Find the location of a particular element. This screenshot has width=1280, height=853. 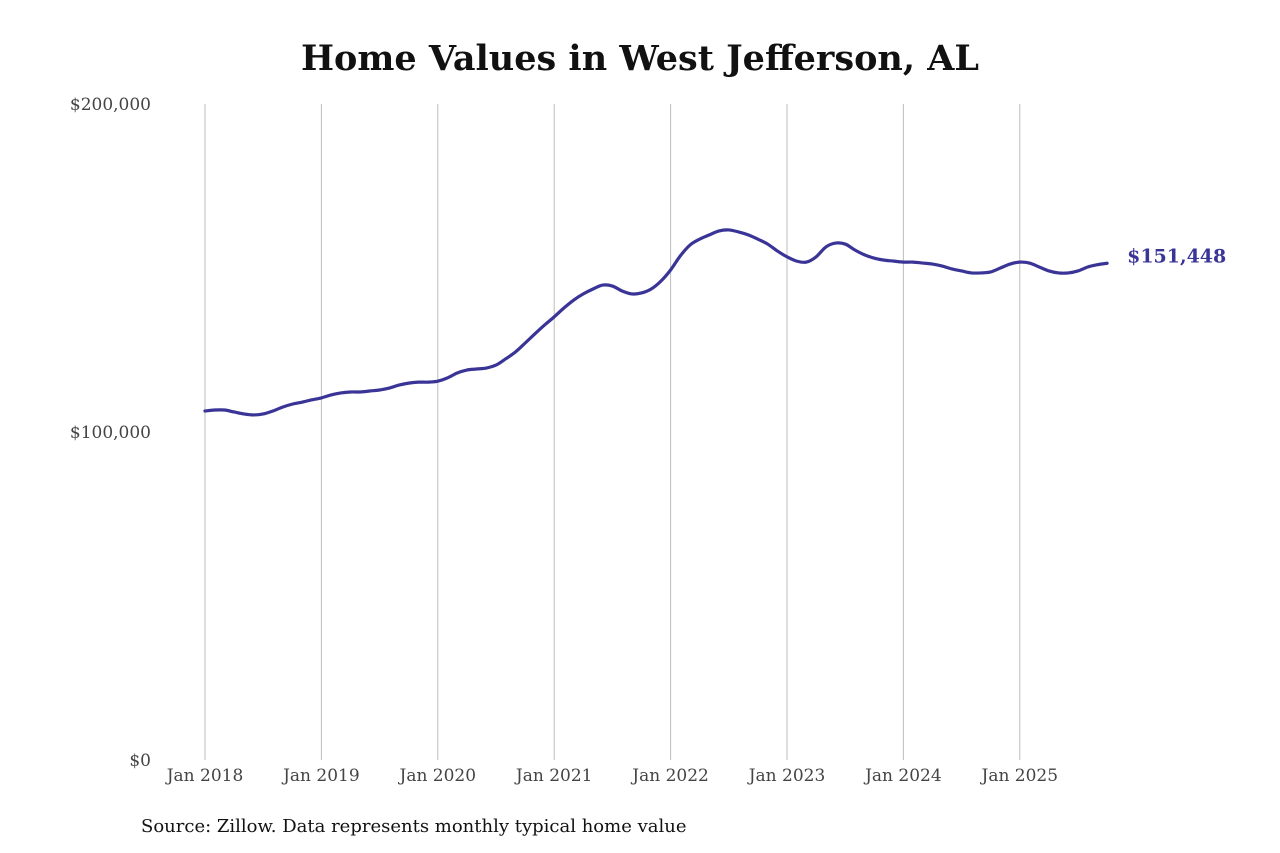

y-tick-label: $0 is located at coordinates (140, 761).